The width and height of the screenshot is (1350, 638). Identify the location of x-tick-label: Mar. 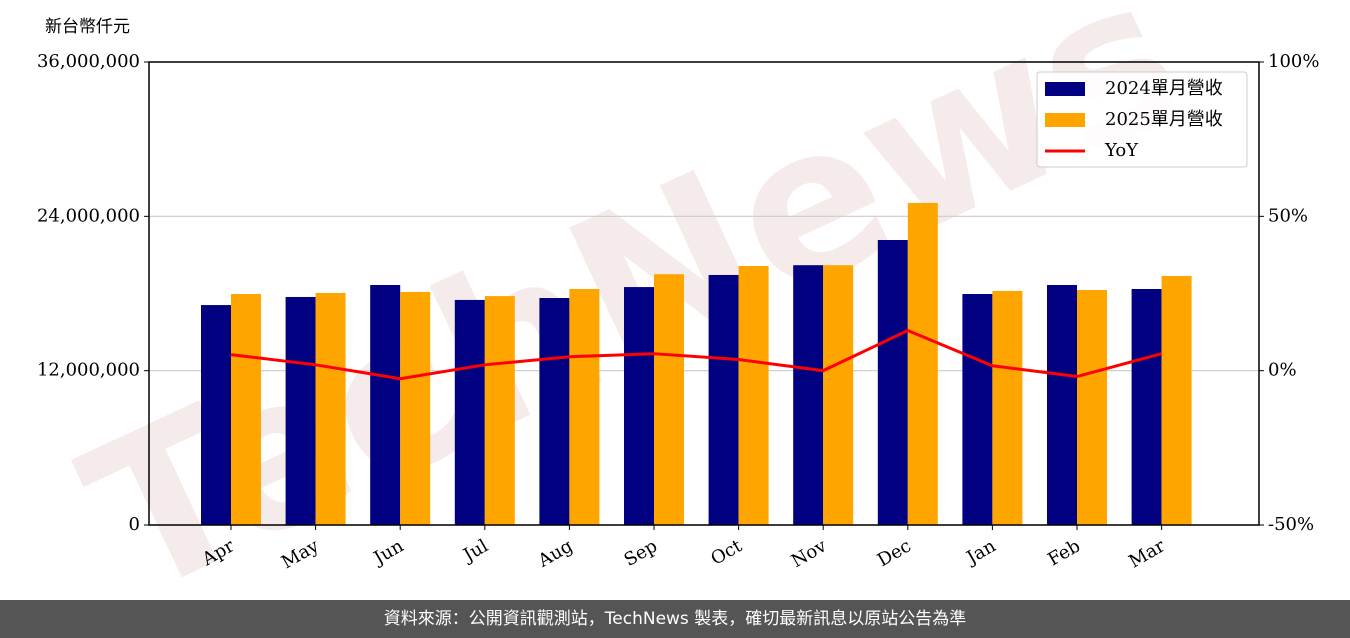
(1147, 553).